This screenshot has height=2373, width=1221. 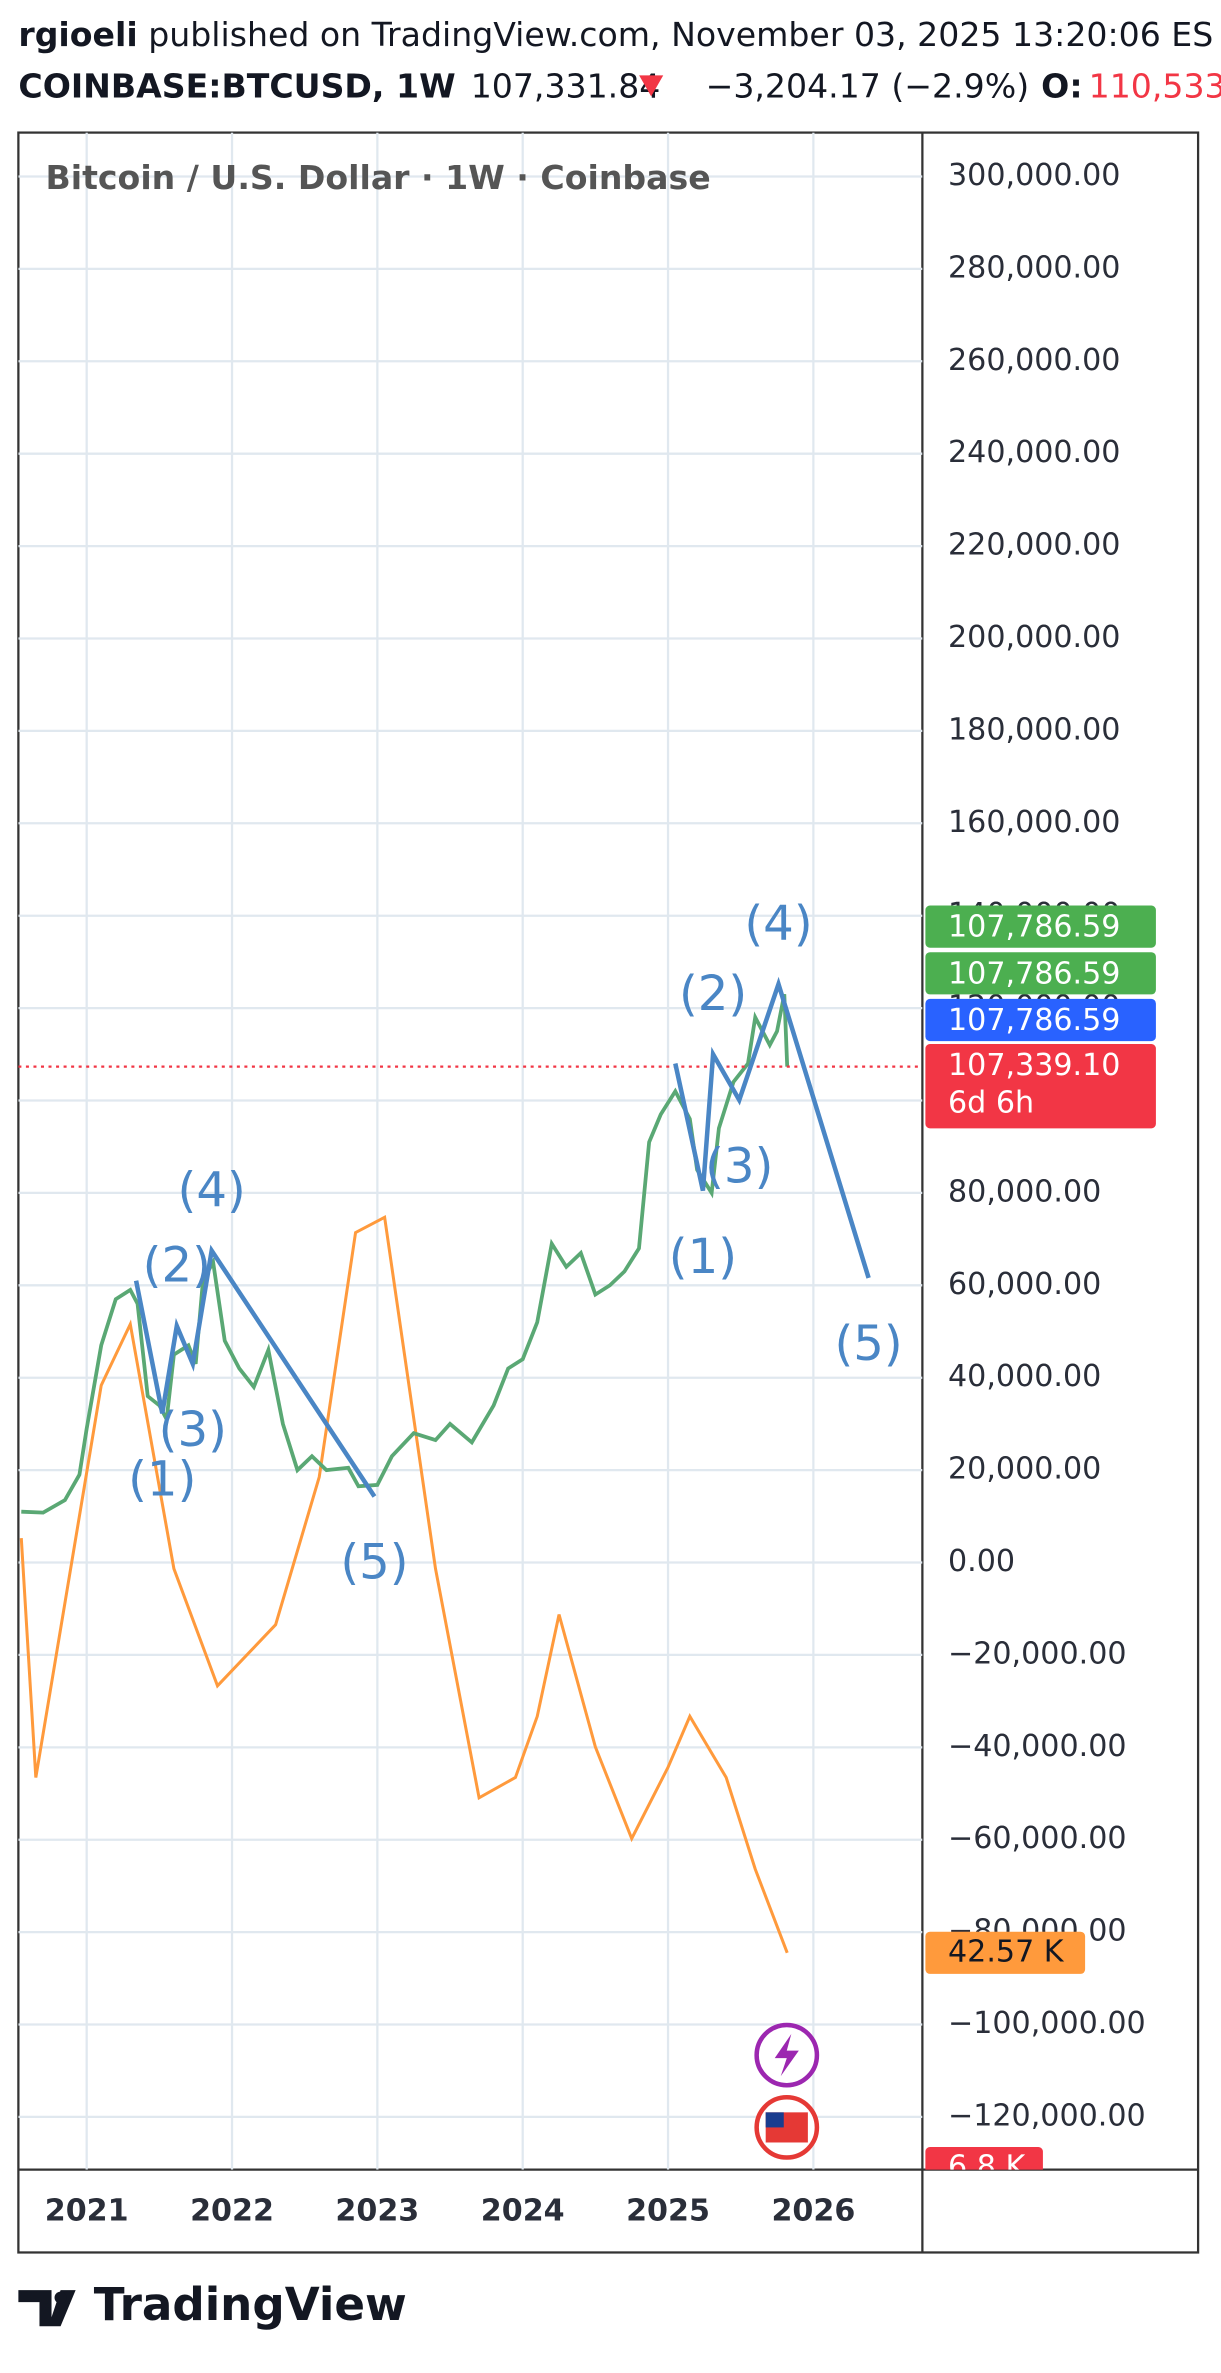 I want to click on y-tick-label: −40,000.00, so click(x=1037, y=1746).